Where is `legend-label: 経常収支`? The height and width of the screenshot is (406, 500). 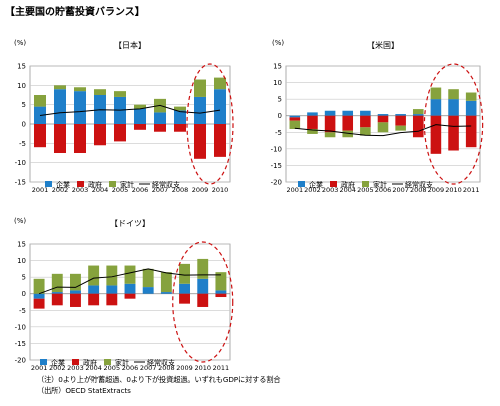 legend-label: 経常収支 is located at coordinates (161, 362).